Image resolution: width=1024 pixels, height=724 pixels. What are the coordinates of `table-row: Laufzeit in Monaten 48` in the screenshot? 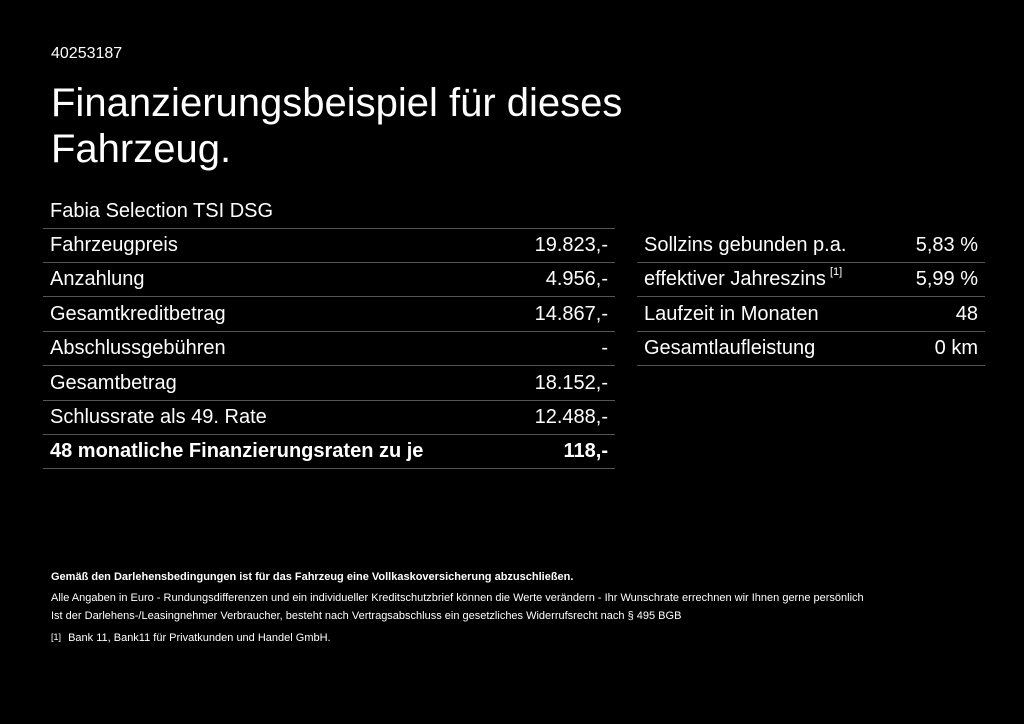 It's located at (811, 315).